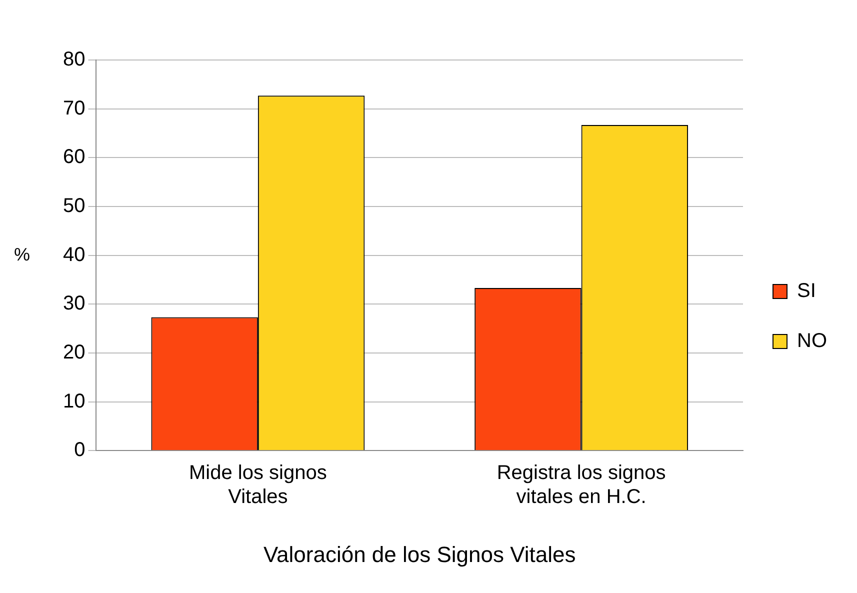 This screenshot has width=857, height=593. What do you see at coordinates (74, 401) in the screenshot?
I see `y-tick-label: 10` at bounding box center [74, 401].